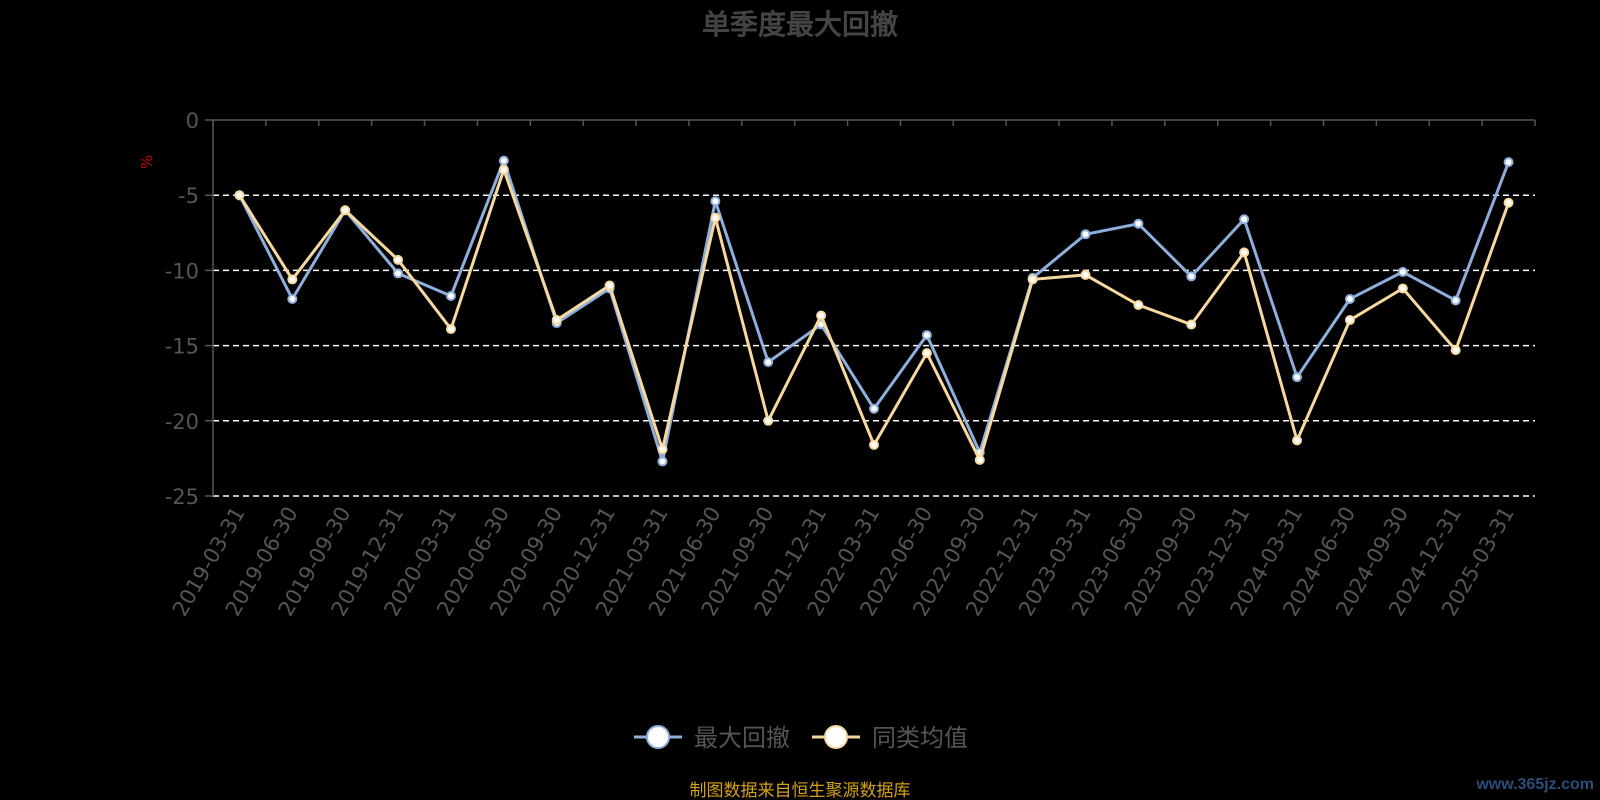 The height and width of the screenshot is (800, 1600). What do you see at coordinates (182, 422) in the screenshot?
I see `y-tick-label: -20` at bounding box center [182, 422].